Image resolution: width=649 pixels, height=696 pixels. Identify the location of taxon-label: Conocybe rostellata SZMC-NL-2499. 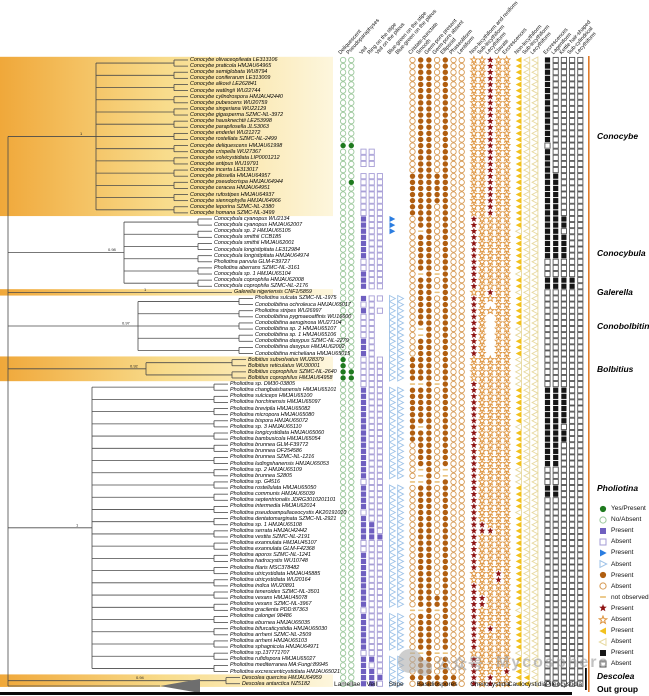
(233, 139).